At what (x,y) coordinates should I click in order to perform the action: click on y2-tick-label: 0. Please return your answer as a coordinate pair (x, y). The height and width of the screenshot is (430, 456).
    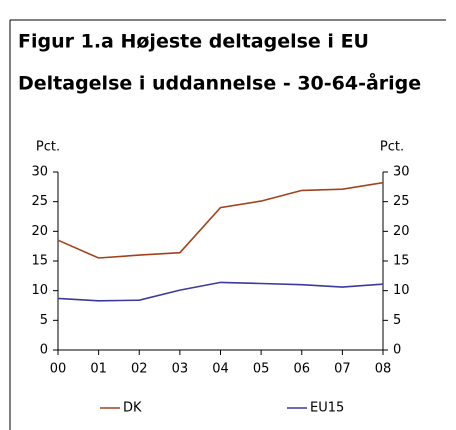
    Looking at the image, I should click on (397, 350).